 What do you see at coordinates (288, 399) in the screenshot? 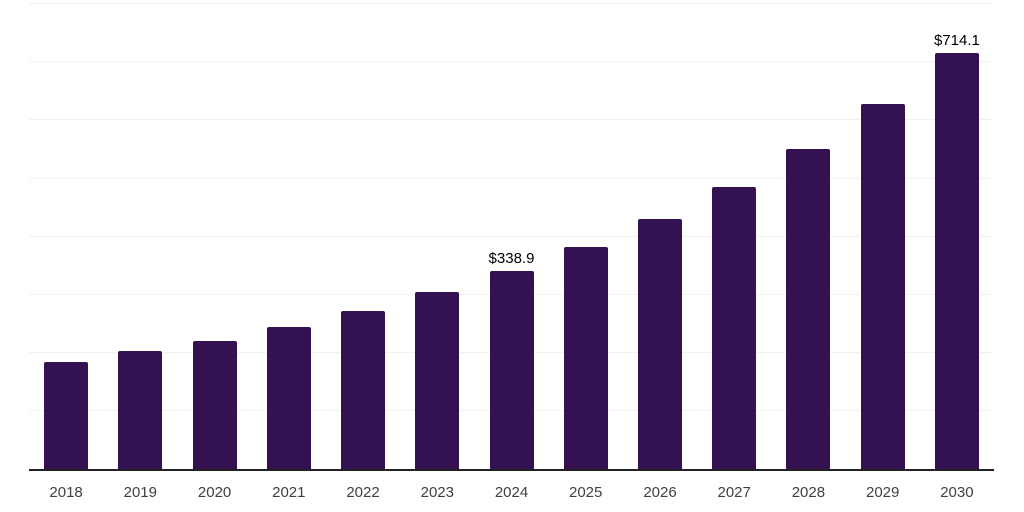
I see `bar-2021` at bounding box center [288, 399].